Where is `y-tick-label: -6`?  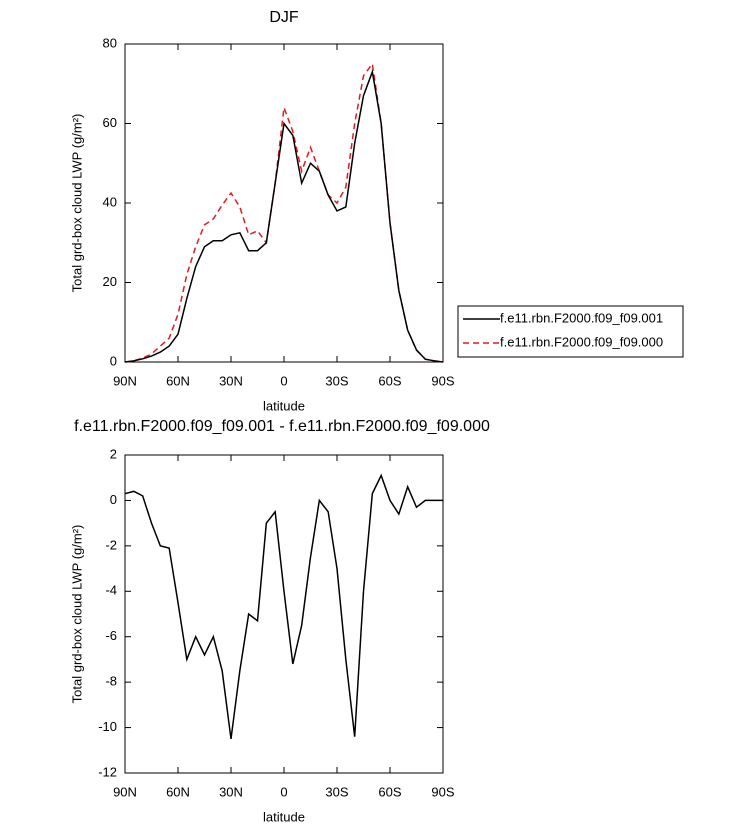 y-tick-label: -6 is located at coordinates (111, 635).